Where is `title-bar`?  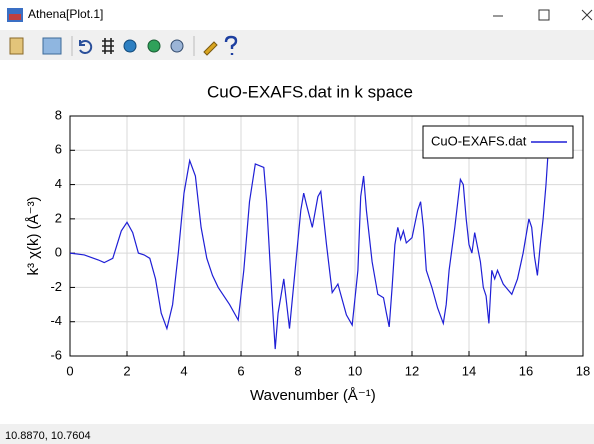 title-bar is located at coordinates (297, 15).